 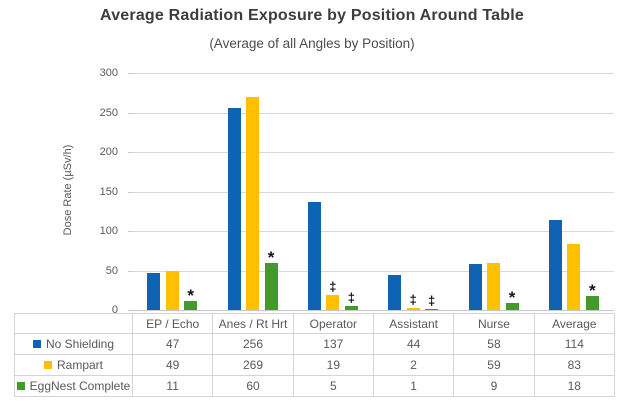 I want to click on significance-star-annotation-4: *, so click(x=512, y=297).